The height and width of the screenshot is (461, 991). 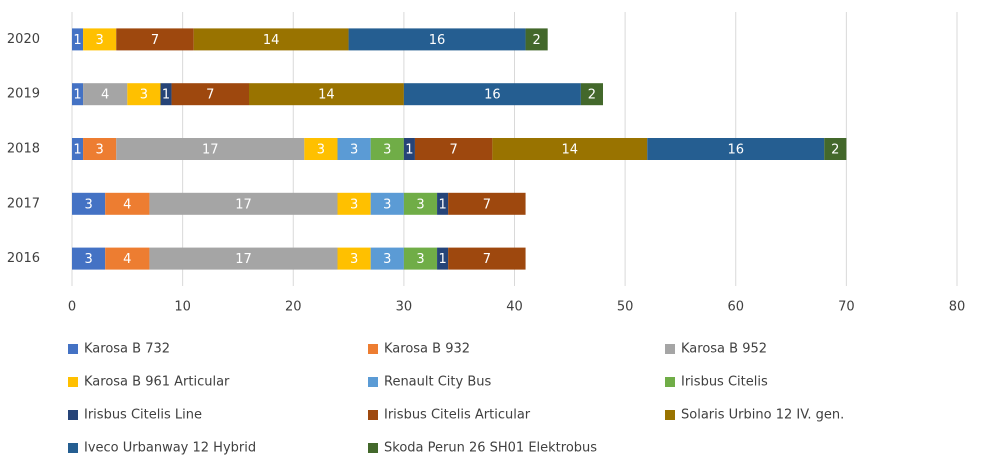 I want to click on x-tick-label: 10, so click(x=182, y=307).